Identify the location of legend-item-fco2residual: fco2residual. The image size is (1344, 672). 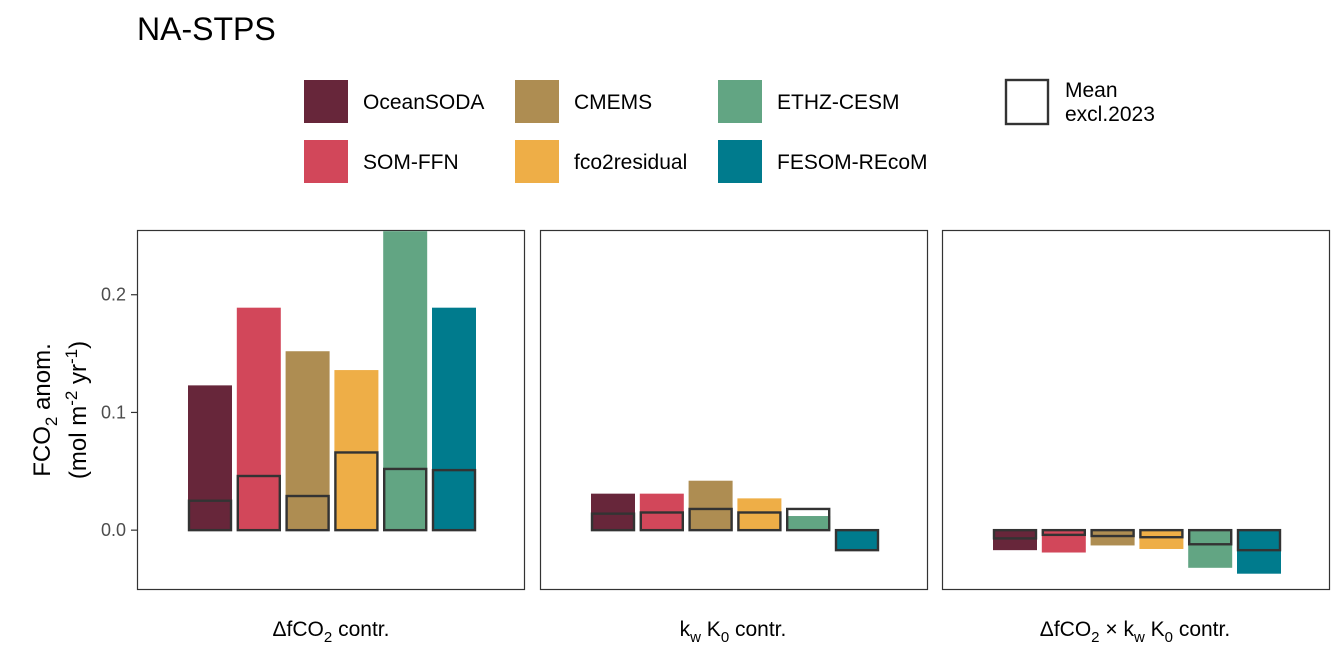
(601, 161).